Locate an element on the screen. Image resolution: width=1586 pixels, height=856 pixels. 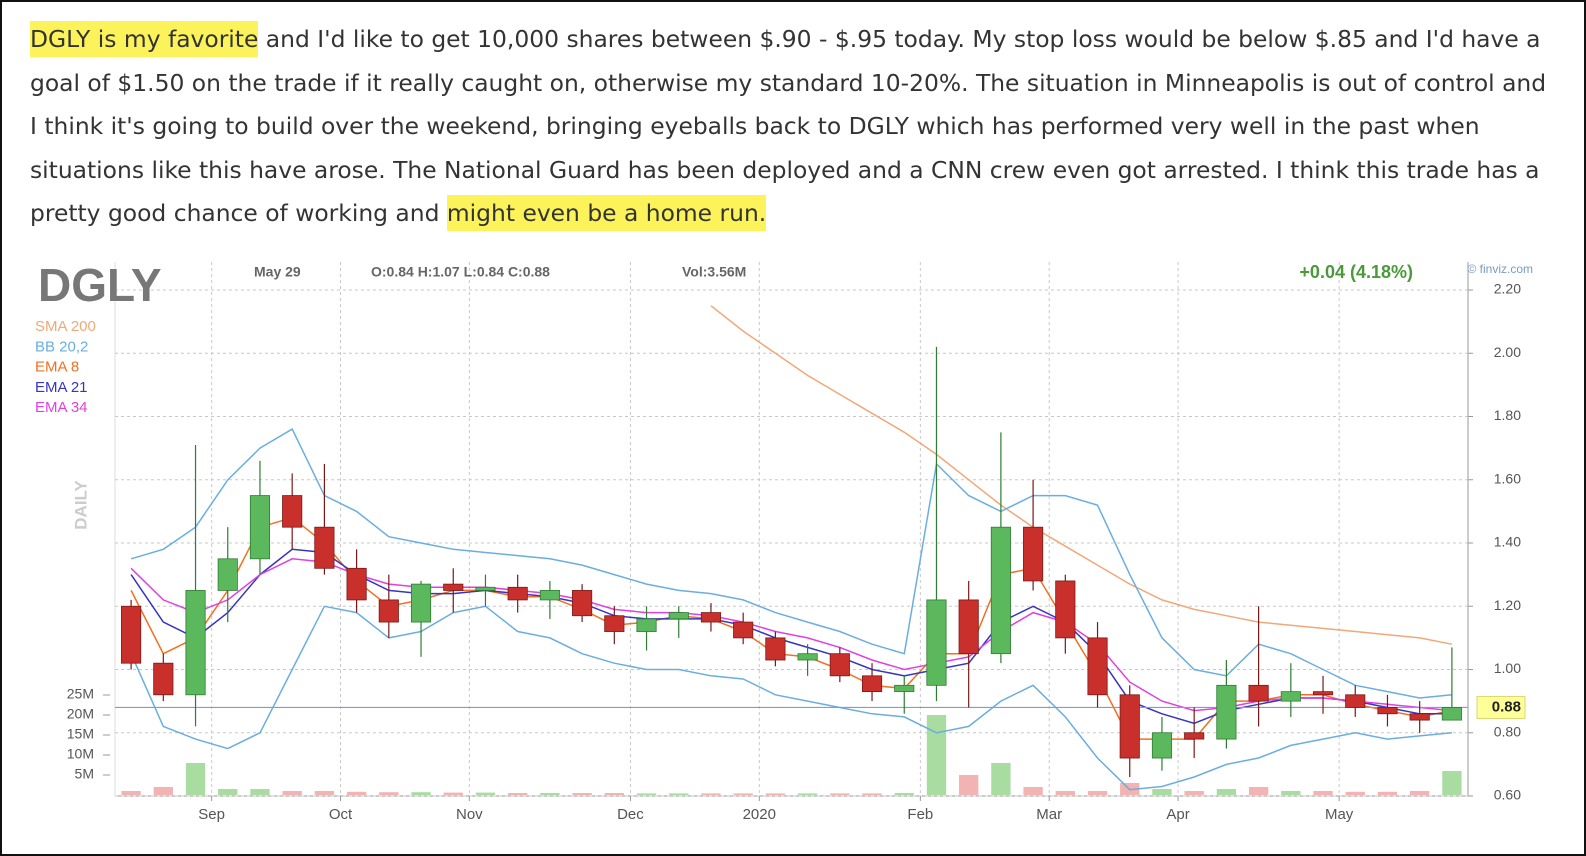
date: May 29 is located at coordinates (277, 272).